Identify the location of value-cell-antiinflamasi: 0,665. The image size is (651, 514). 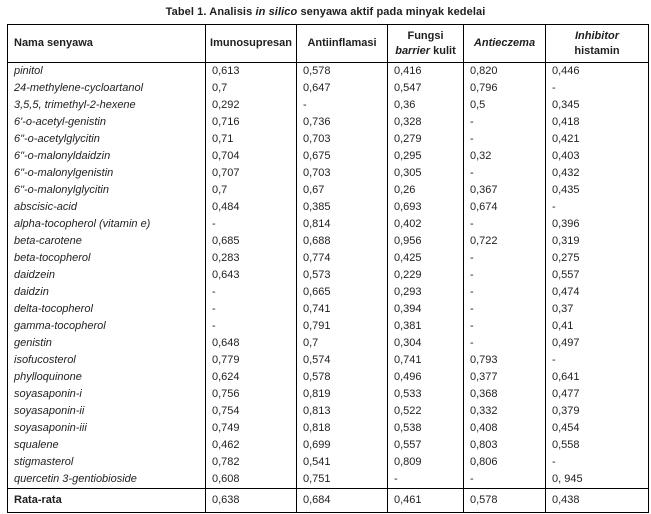
(342, 292).